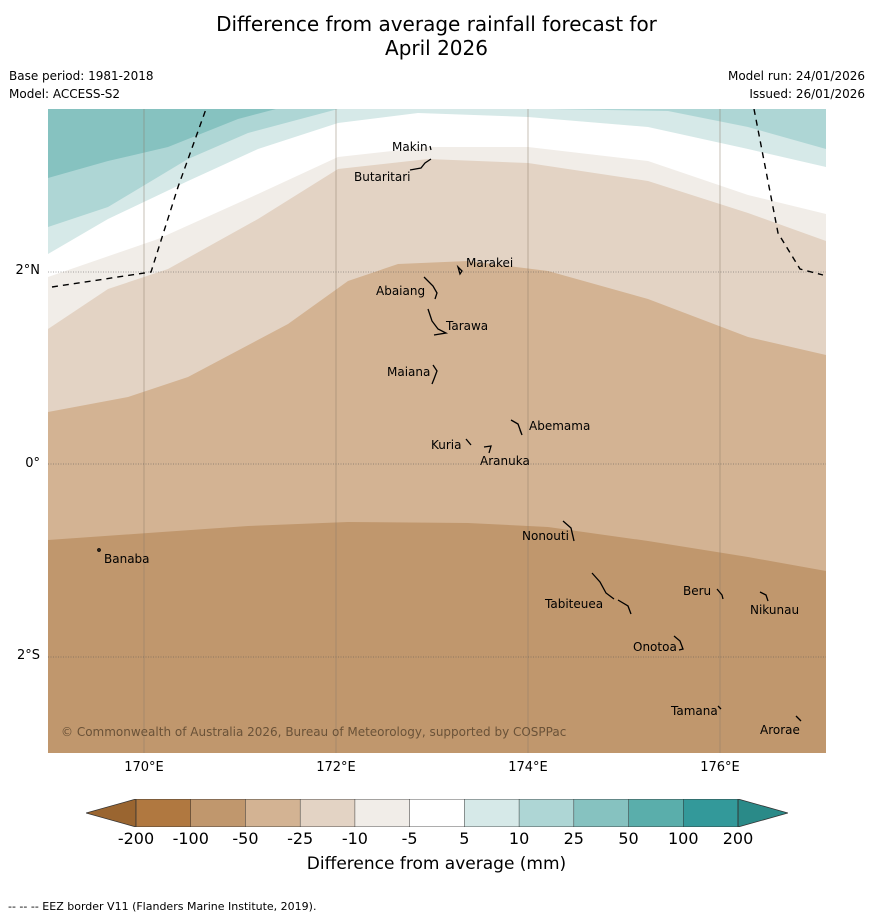  Describe the element at coordinates (410, 147) in the screenshot. I see `label-makin: Makin` at that location.